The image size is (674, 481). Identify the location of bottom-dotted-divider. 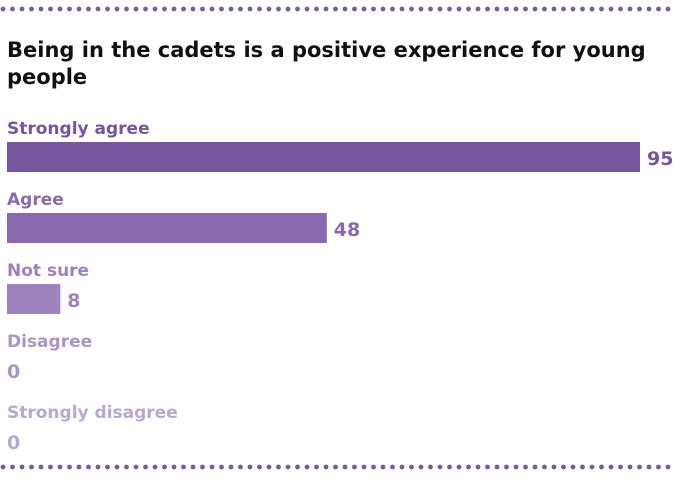
(335, 467).